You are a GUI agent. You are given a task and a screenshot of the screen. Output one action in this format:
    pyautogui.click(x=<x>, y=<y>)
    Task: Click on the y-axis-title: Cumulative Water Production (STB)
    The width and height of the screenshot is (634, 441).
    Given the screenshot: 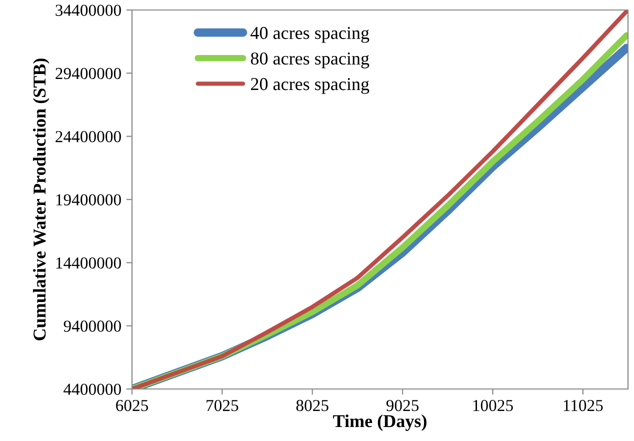 What is the action you would take?
    pyautogui.click(x=41, y=199)
    